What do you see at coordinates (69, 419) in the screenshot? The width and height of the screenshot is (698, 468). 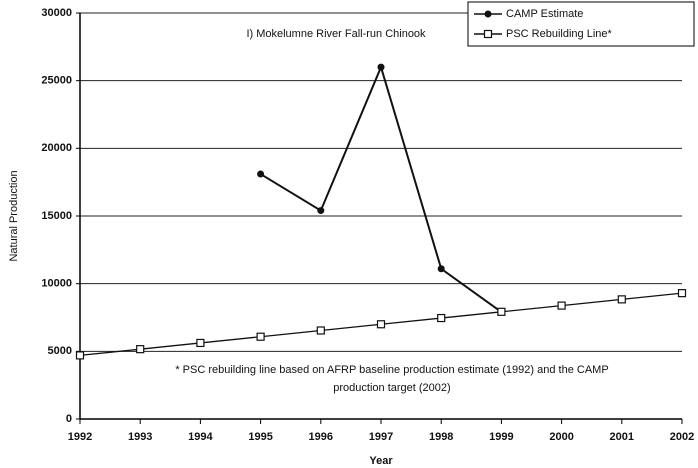 I see `y-tick-label: 0` at bounding box center [69, 419].